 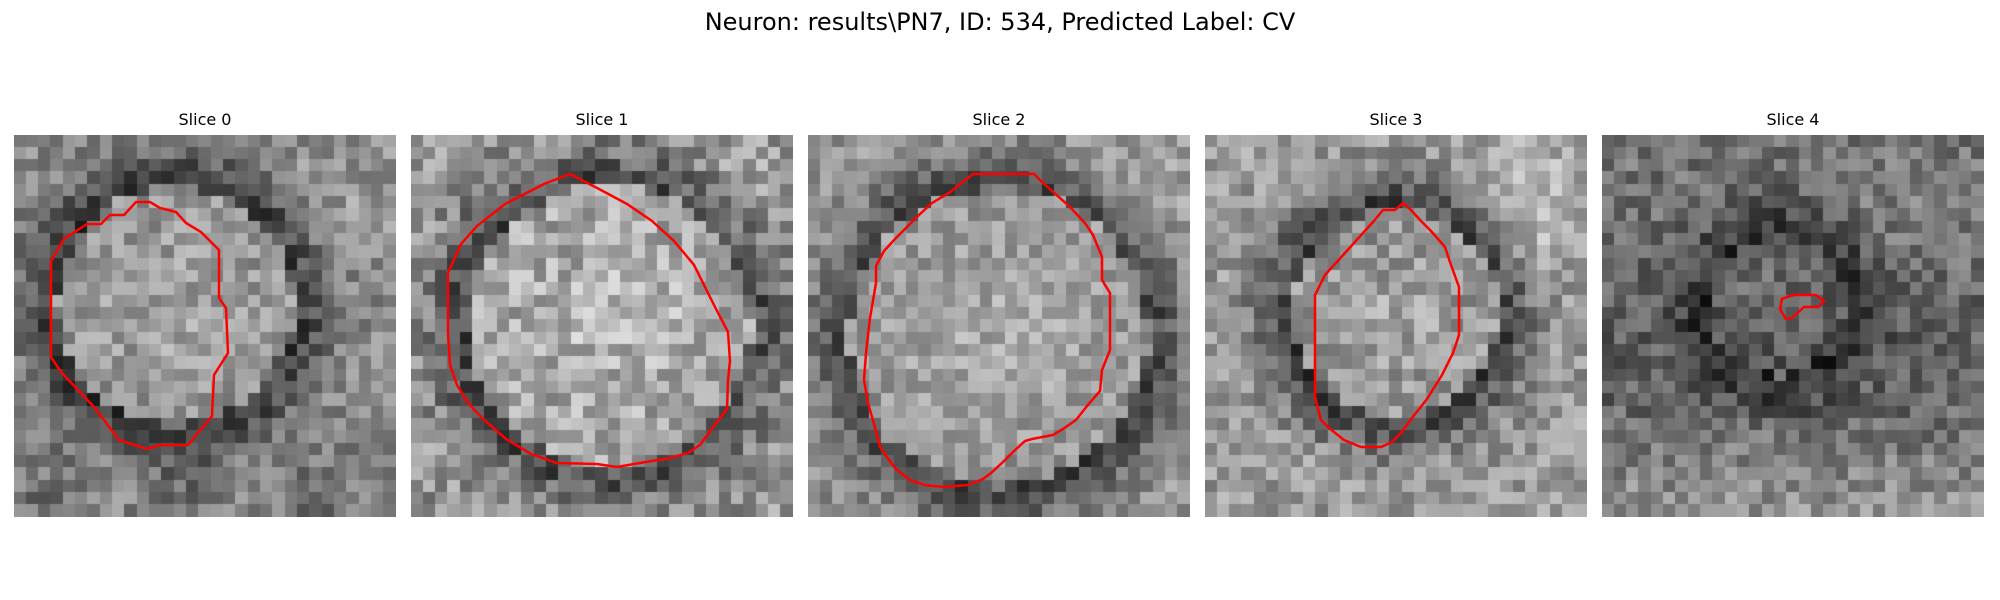 What do you see at coordinates (1793, 119) in the screenshot?
I see `slice-title: Slice 4` at bounding box center [1793, 119].